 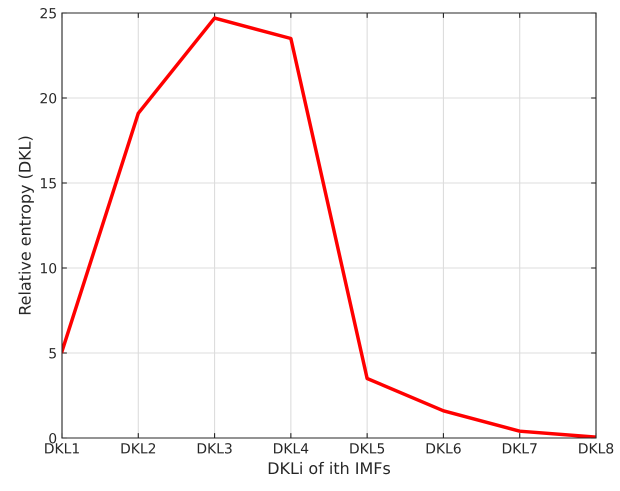 I want to click on x-tick-label: DKL1, so click(x=62, y=448).